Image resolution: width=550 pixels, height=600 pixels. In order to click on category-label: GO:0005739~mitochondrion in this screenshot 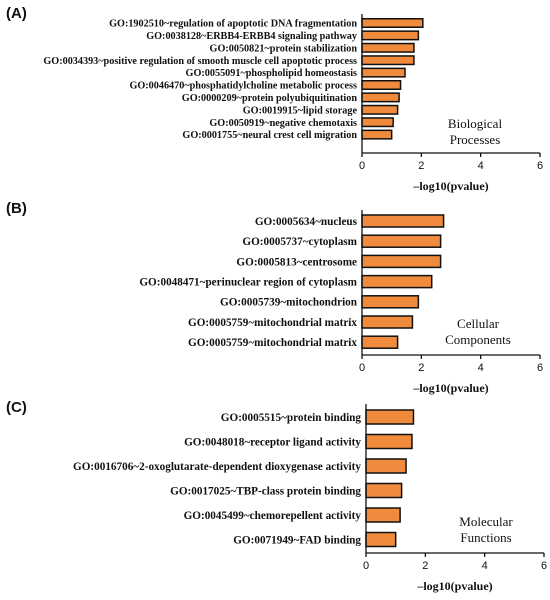, I will do `click(289, 303)`.